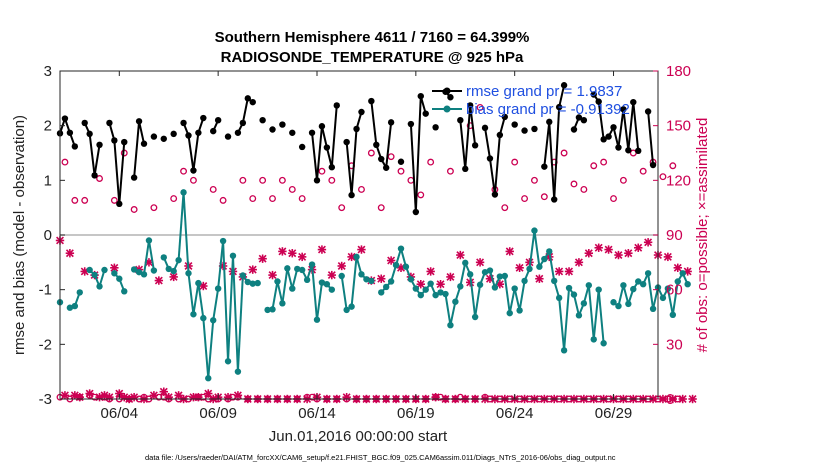  I want to click on y-tick-label: 1, so click(48, 180).